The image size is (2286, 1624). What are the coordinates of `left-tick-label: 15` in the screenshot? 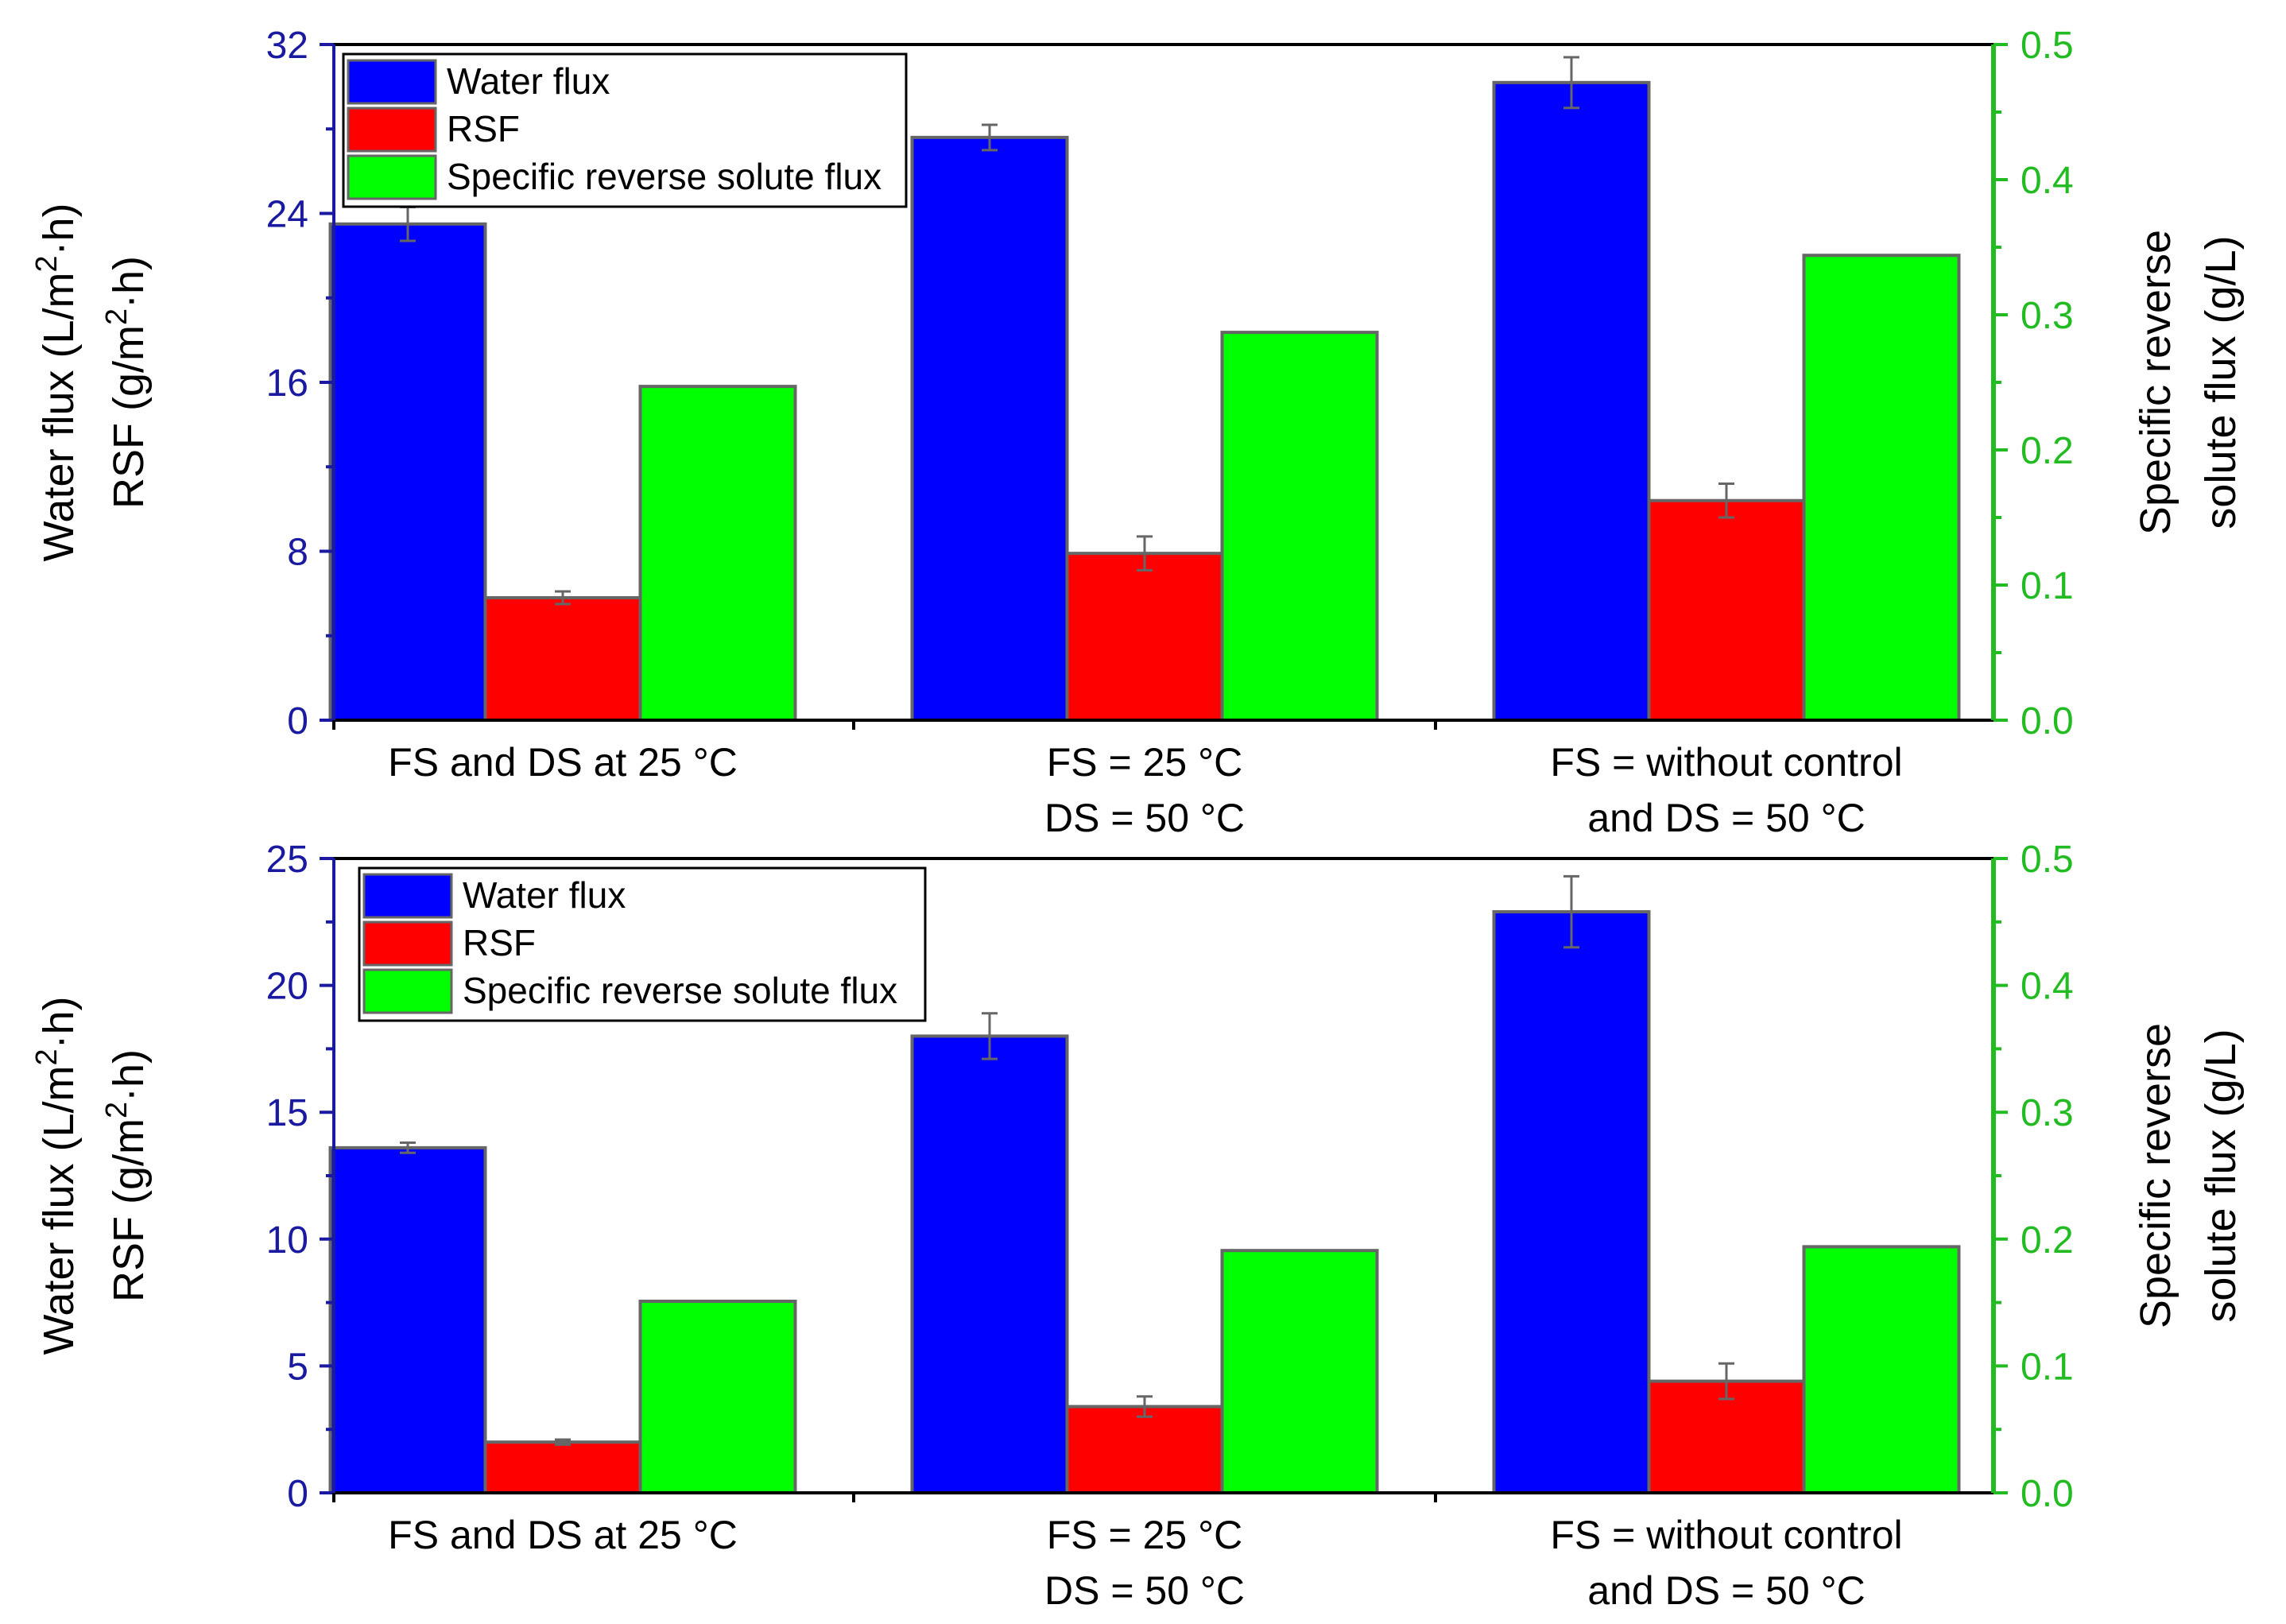 It's located at (287, 1113).